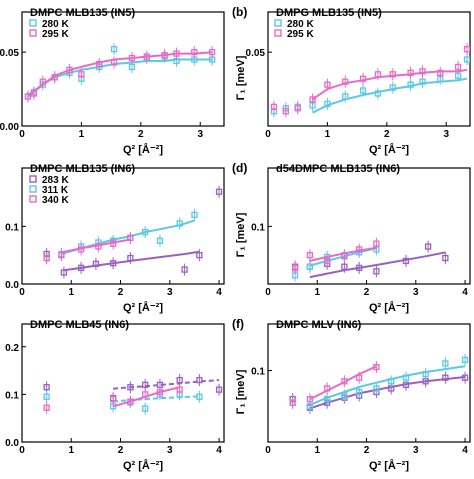 The width and height of the screenshot is (474, 479). I want to click on legend-label: 280 K, so click(55, 24).